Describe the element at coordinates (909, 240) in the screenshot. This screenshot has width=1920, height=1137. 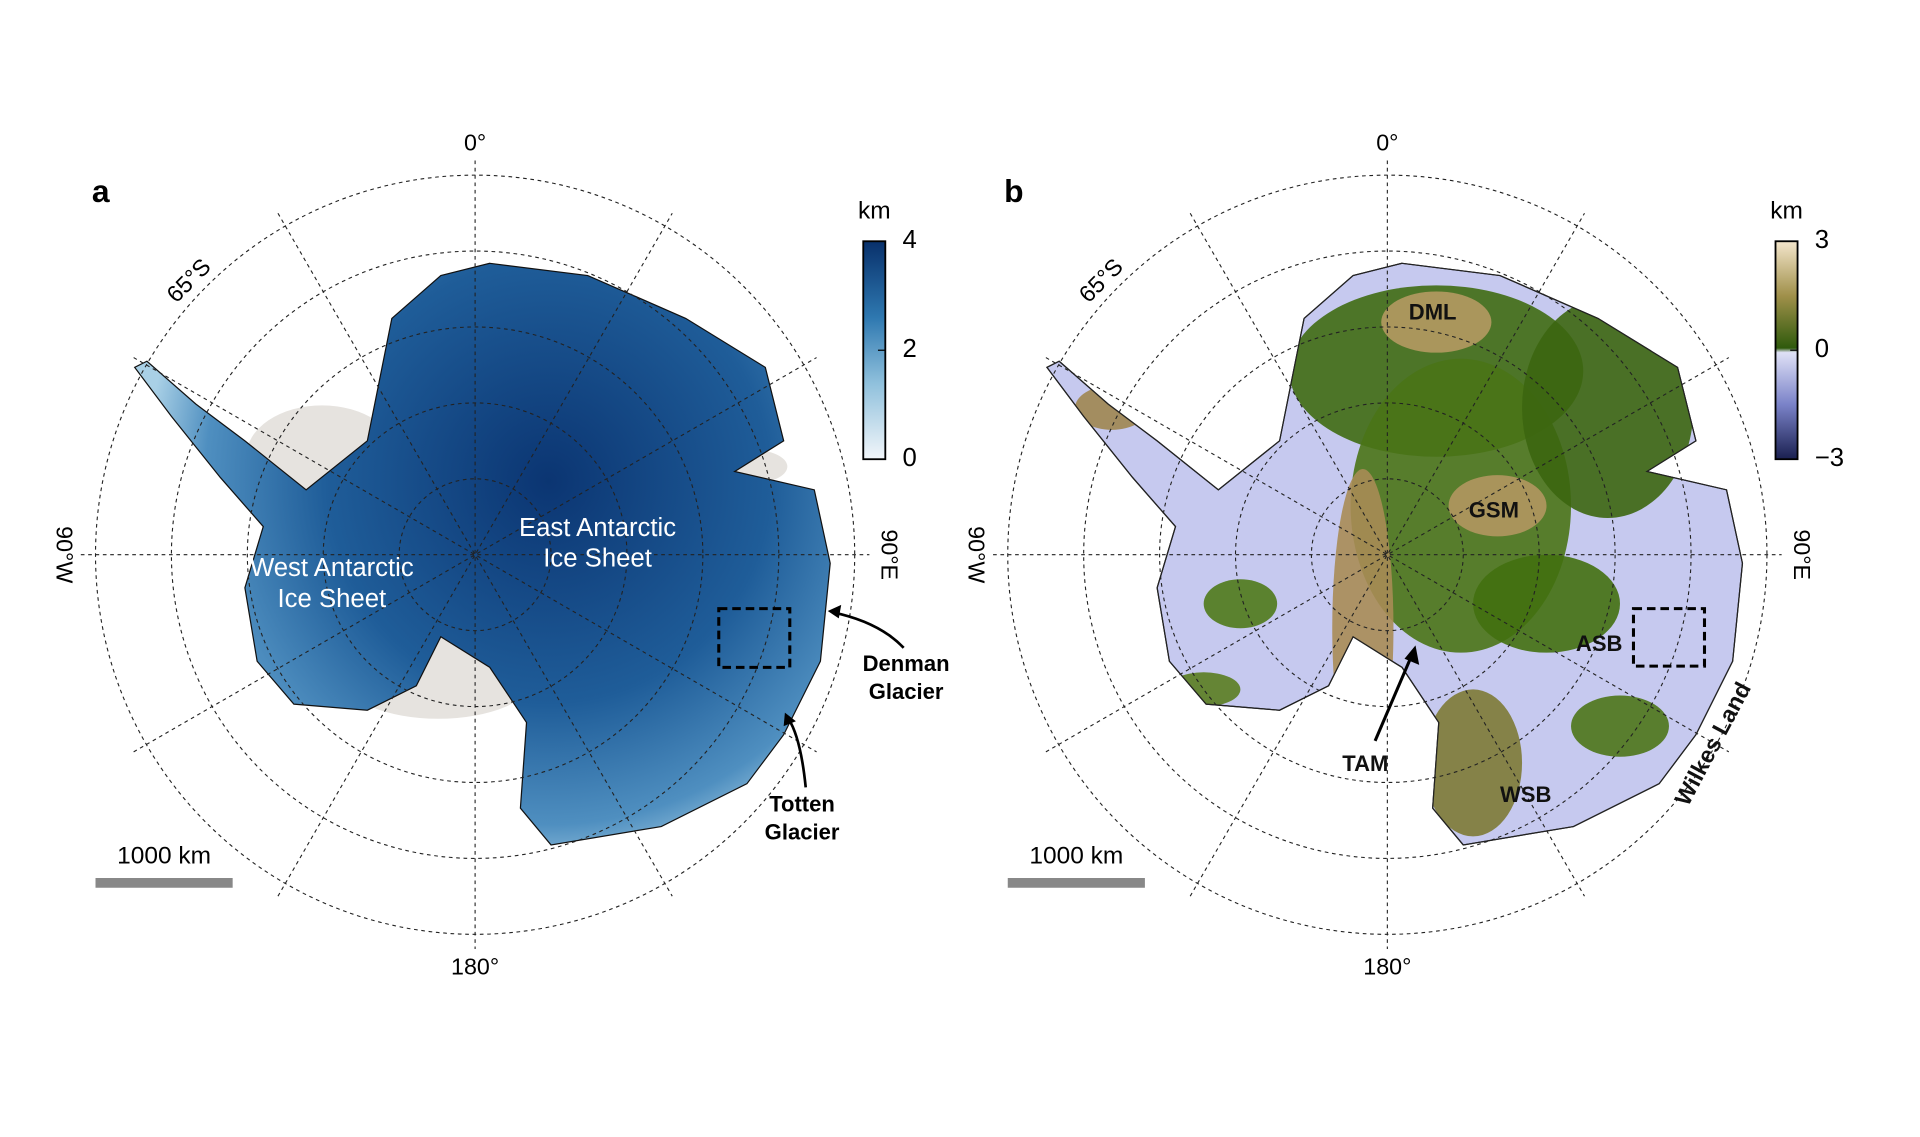
I see `colorbar-tick-label: 4` at that location.